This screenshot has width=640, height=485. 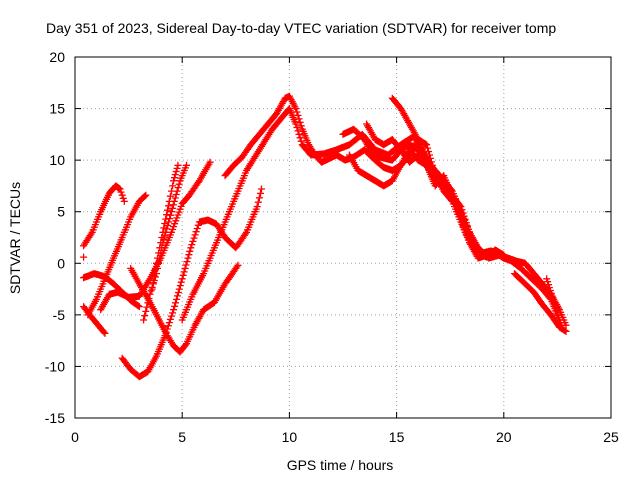 I want to click on x-tick-label: 0, so click(x=75, y=437).